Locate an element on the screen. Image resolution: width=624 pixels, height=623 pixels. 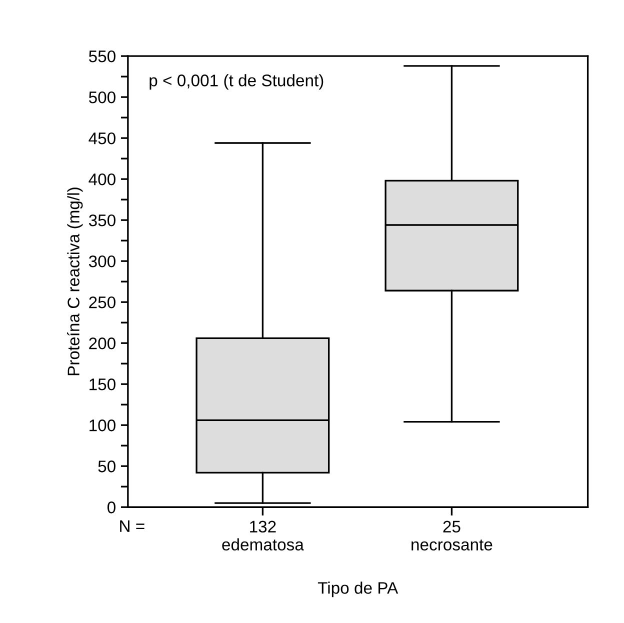
y-tick-label: 550 is located at coordinates (102, 56).